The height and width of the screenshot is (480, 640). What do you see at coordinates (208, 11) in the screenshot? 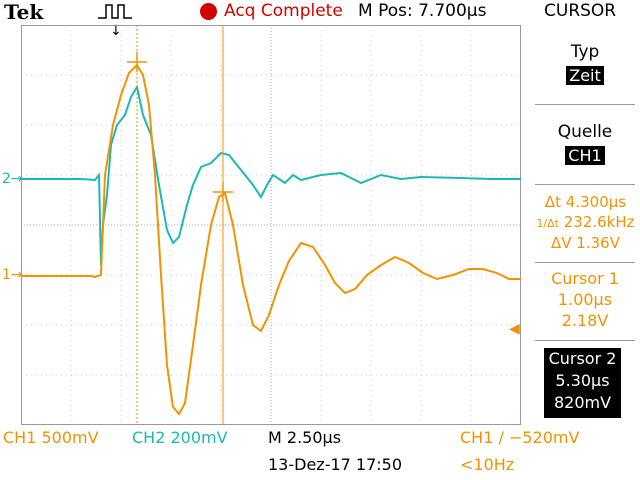
I see `acq-status-icon` at bounding box center [208, 11].